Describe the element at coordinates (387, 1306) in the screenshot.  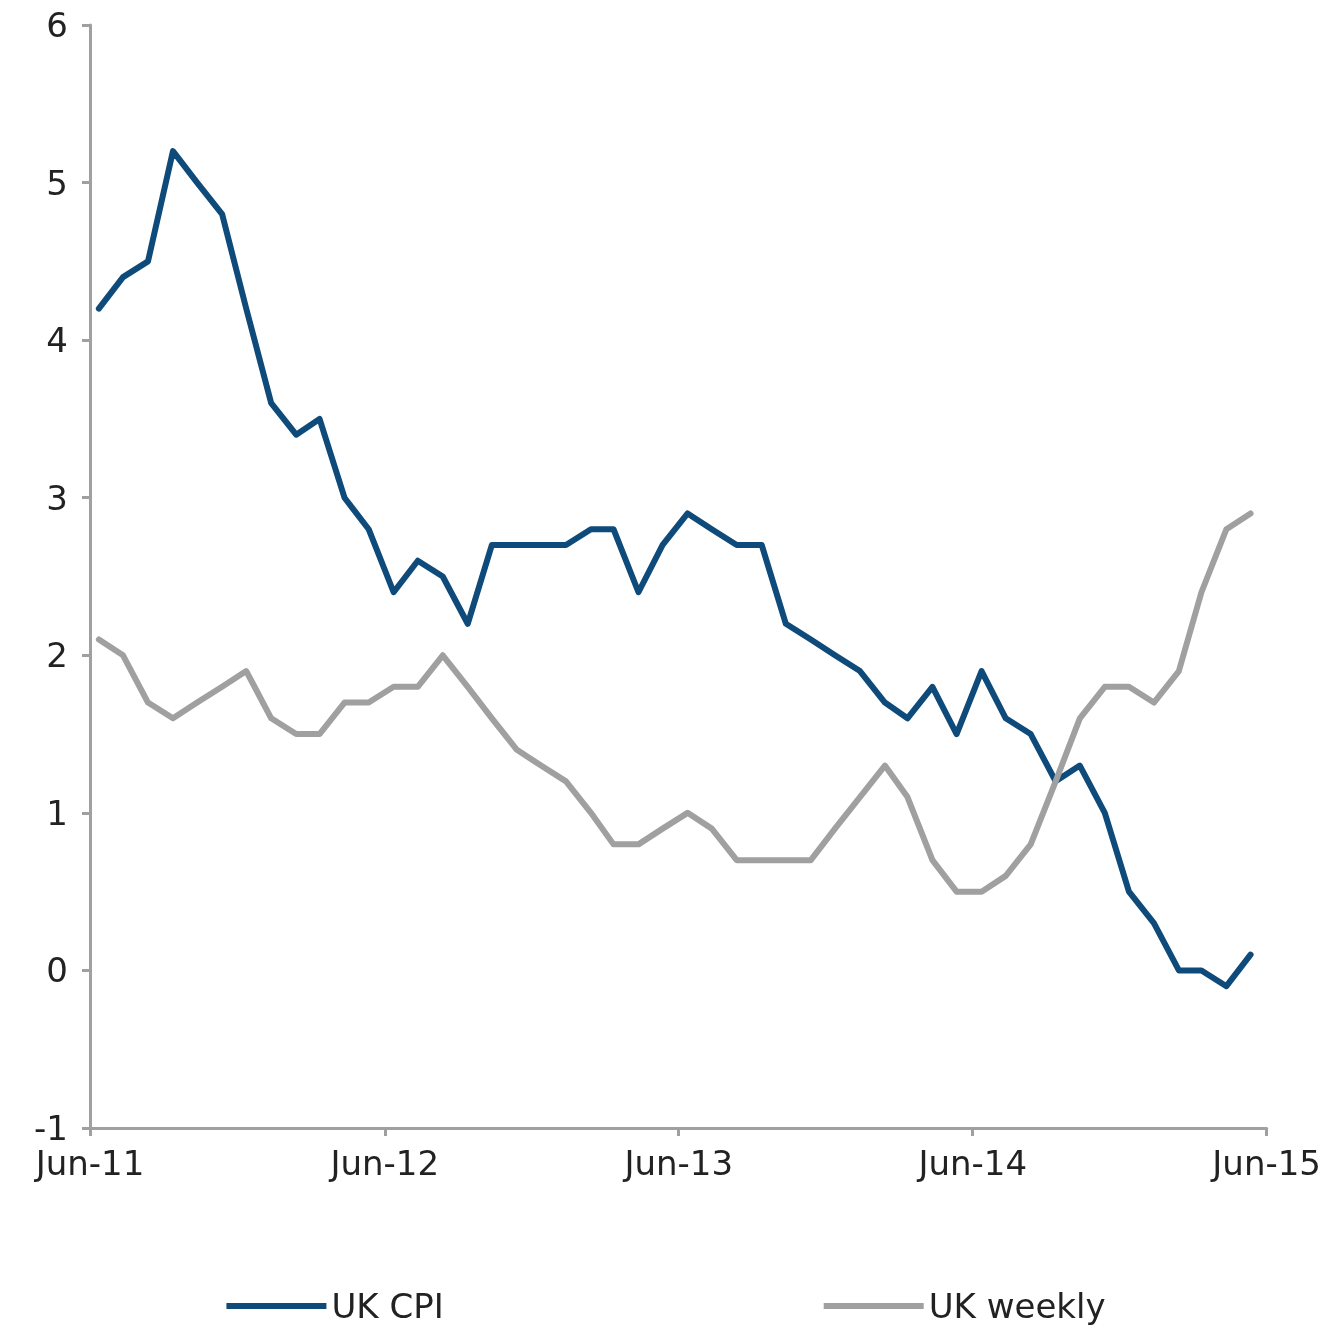
I see `legend-label: UK CPI` at that location.